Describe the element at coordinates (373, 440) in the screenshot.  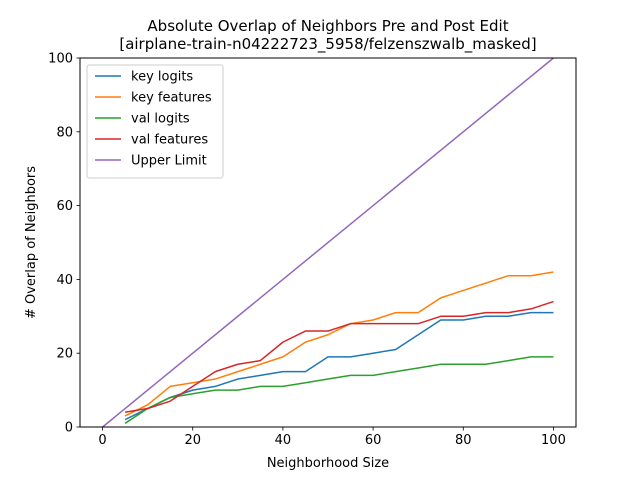
I see `x-tick-label-3: 60` at that location.